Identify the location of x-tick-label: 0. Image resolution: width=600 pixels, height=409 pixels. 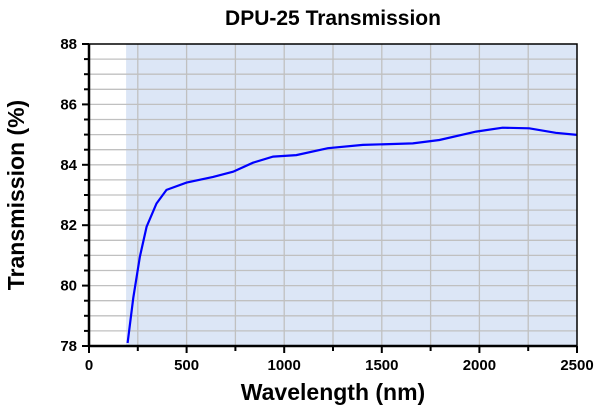
(89, 365).